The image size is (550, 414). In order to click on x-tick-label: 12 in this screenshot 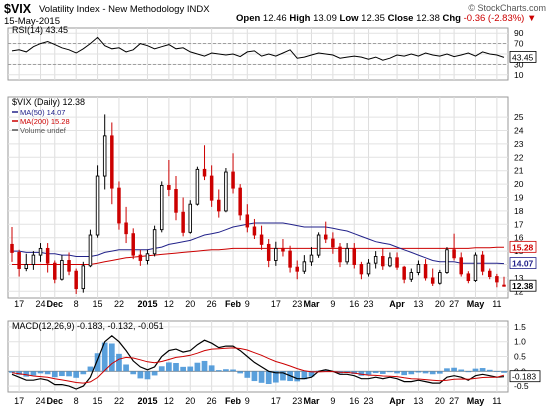, I will do `click(169, 304)`.